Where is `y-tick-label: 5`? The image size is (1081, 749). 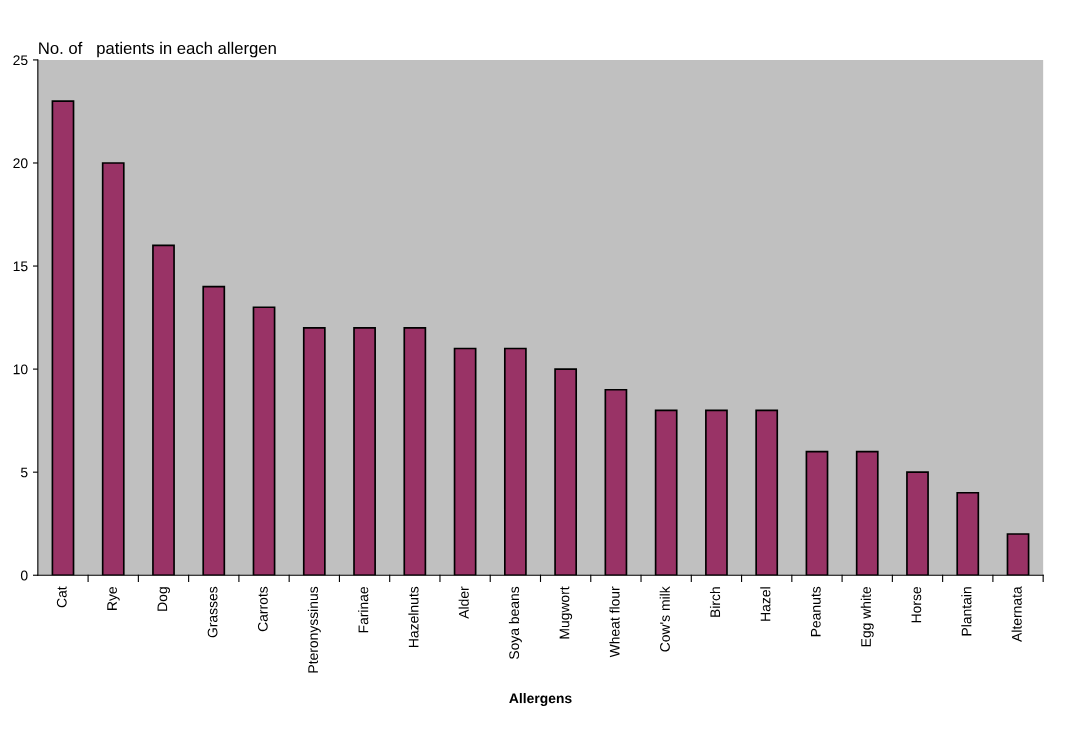
y-tick-label: 5 is located at coordinates (24, 472).